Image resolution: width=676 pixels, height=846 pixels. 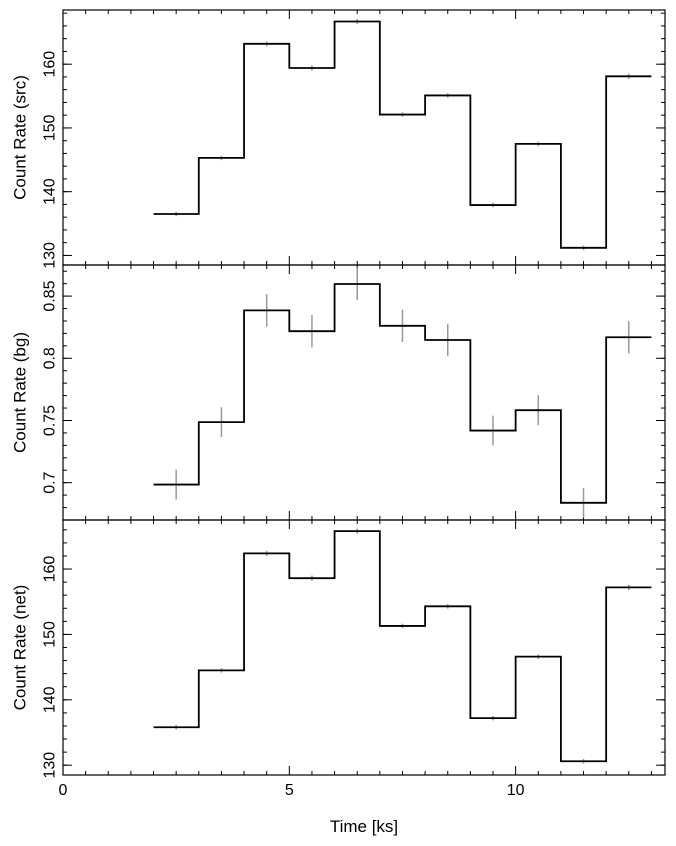 What do you see at coordinates (50, 295) in the screenshot?
I see `y-tick-label: 0.85` at bounding box center [50, 295].